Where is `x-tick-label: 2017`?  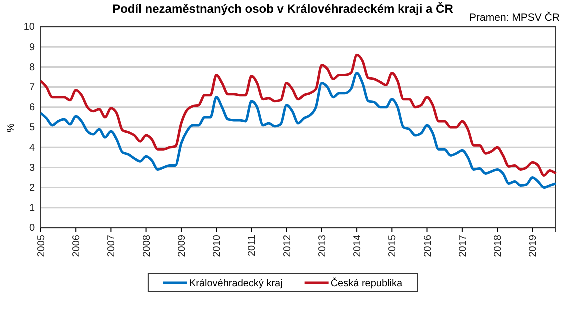
x-tick-label: 2017 is located at coordinates (463, 246).